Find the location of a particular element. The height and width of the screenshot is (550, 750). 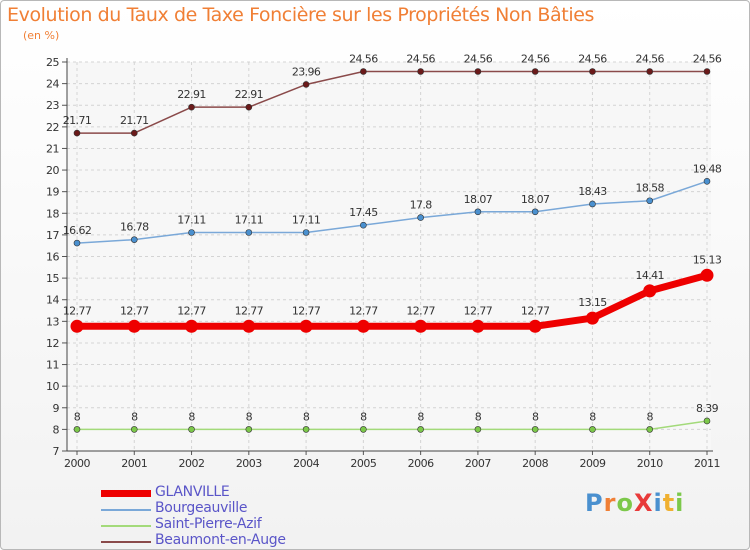

series-line-bourgeauville is located at coordinates (392, 212).